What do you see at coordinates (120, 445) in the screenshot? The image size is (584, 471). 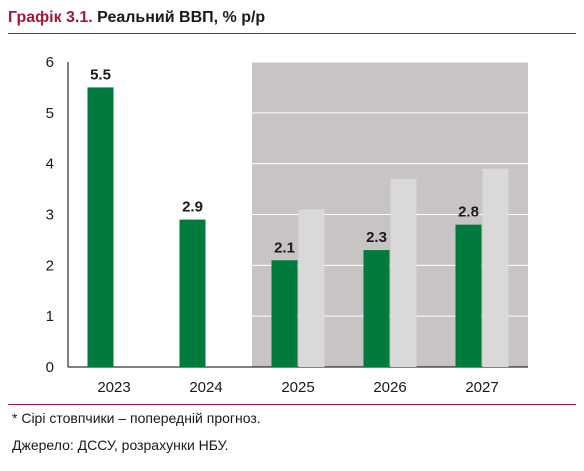 I see `source-note: Джерело: ДССУ, розрахунки НБУ.` at bounding box center [120, 445].